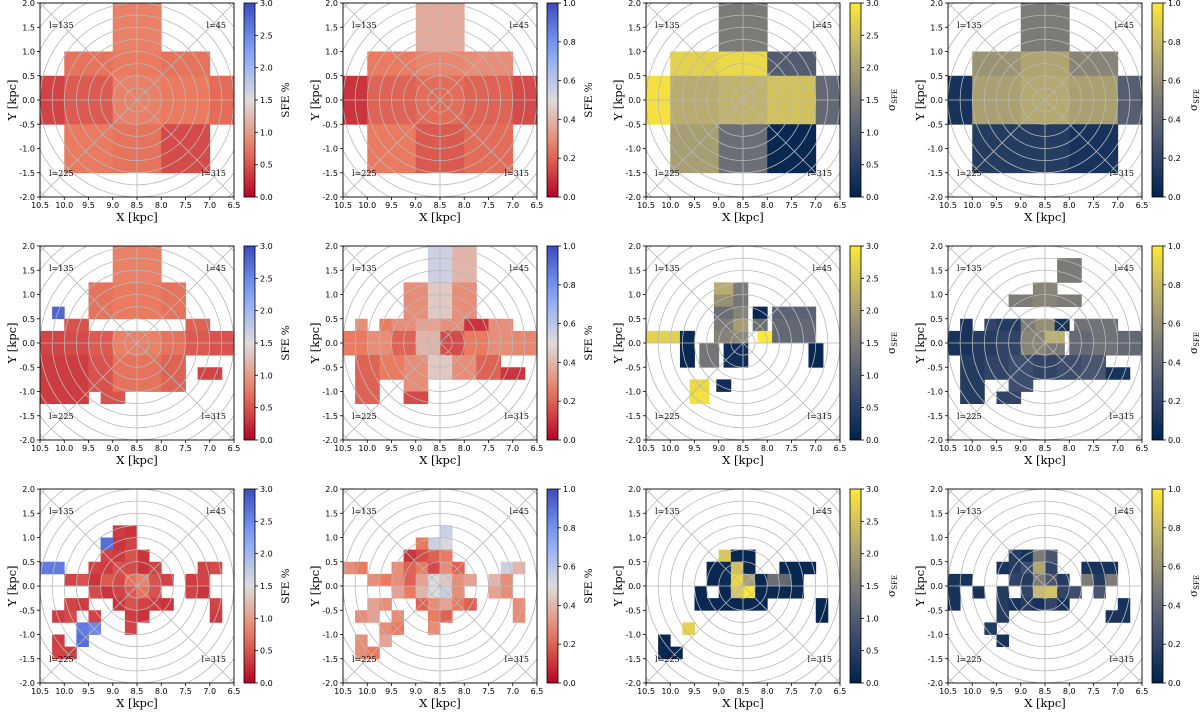 The image size is (1200, 715). Describe the element at coordinates (895, 582) in the screenshot. I see `colorbar-label-subscript: SFE` at that location.